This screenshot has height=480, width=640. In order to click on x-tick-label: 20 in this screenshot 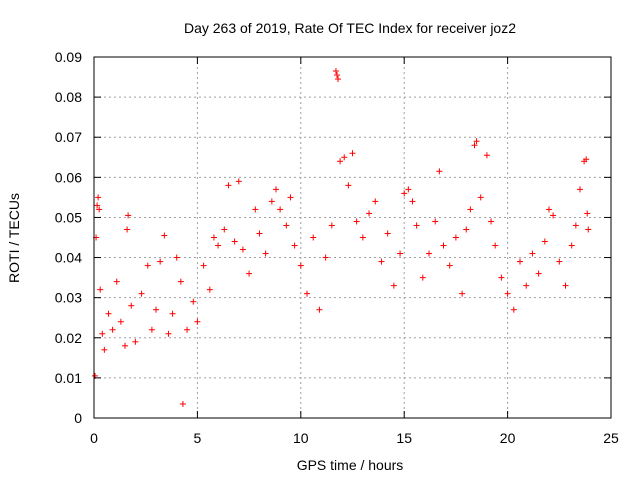, I will do `click(508, 438)`.